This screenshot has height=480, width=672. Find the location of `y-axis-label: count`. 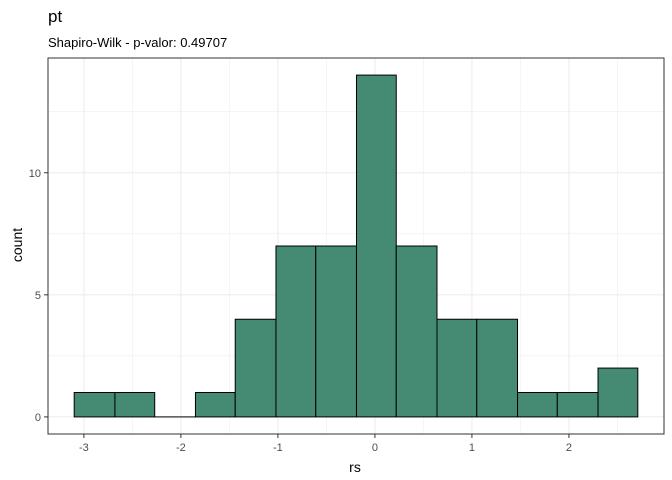

y-axis-label: count is located at coordinates (17, 245).